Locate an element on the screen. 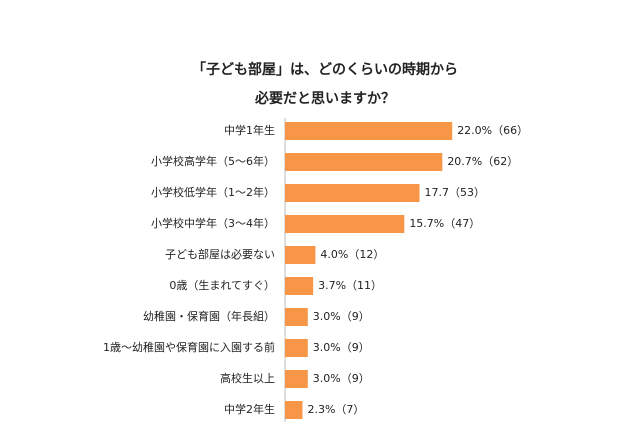 The height and width of the screenshot is (426, 640). value-label: 2.3%（7） is located at coordinates (335, 409).